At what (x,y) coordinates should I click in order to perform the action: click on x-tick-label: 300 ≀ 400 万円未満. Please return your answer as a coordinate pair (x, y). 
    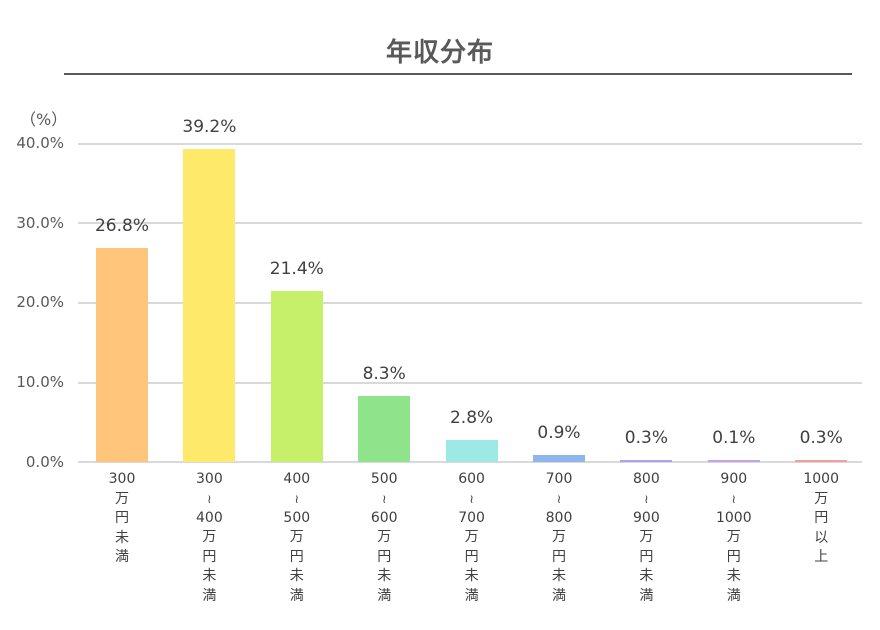
    Looking at the image, I should click on (209, 538).